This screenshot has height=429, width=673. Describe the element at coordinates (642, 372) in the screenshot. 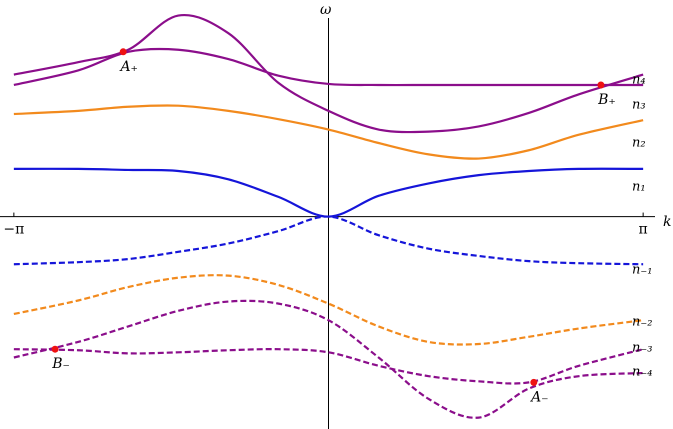

I see `series-label: n₋₄` at that location.